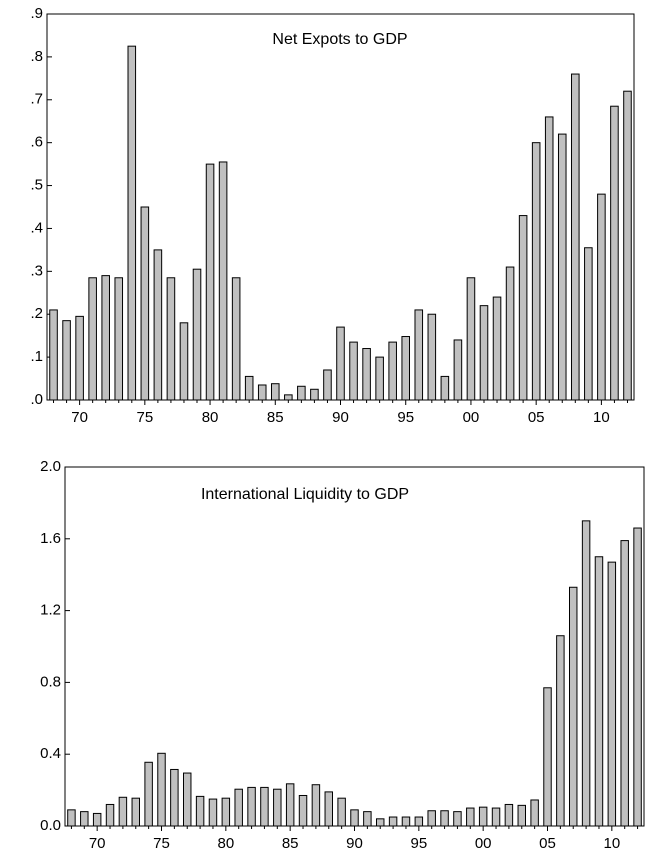 This screenshot has height=860, width=649. I want to click on y-tick-label: 1.6, so click(50, 538).